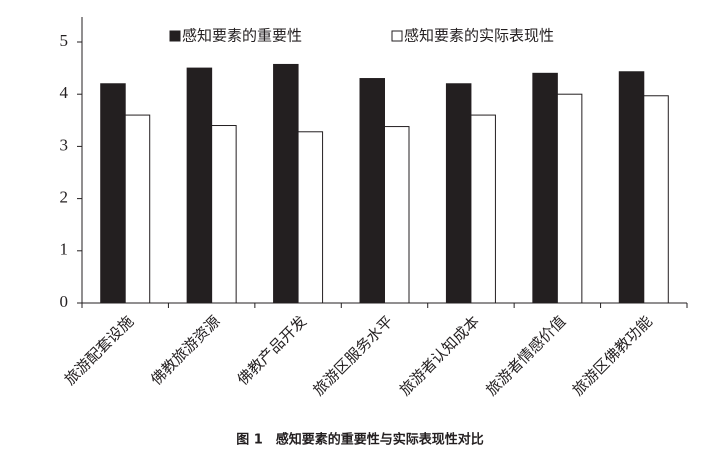  I want to click on legend-label: 感知要素的实际表现性, so click(479, 36).